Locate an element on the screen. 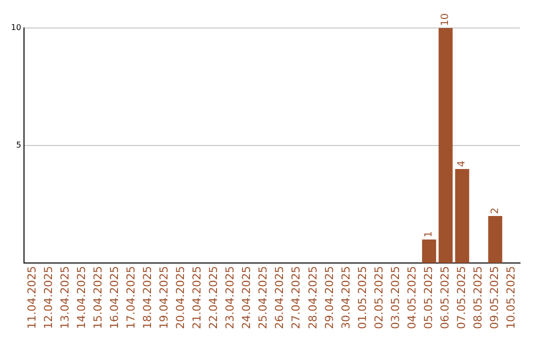 This screenshot has height=340, width=540. x-tick-label: 22.04.2025 is located at coordinates (213, 298).